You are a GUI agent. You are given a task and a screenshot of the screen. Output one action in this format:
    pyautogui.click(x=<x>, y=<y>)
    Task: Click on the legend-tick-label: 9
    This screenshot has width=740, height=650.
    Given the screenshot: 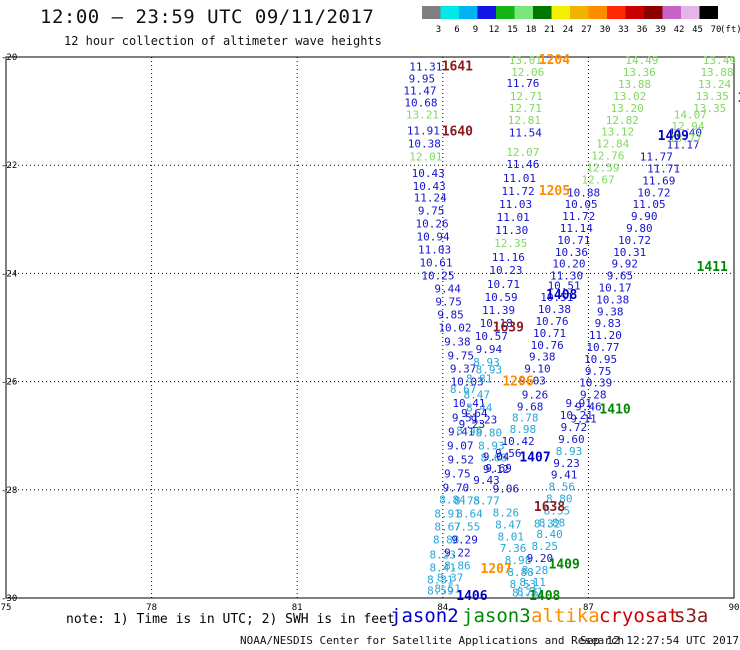 What is the action you would take?
    pyautogui.click(x=475, y=30)
    